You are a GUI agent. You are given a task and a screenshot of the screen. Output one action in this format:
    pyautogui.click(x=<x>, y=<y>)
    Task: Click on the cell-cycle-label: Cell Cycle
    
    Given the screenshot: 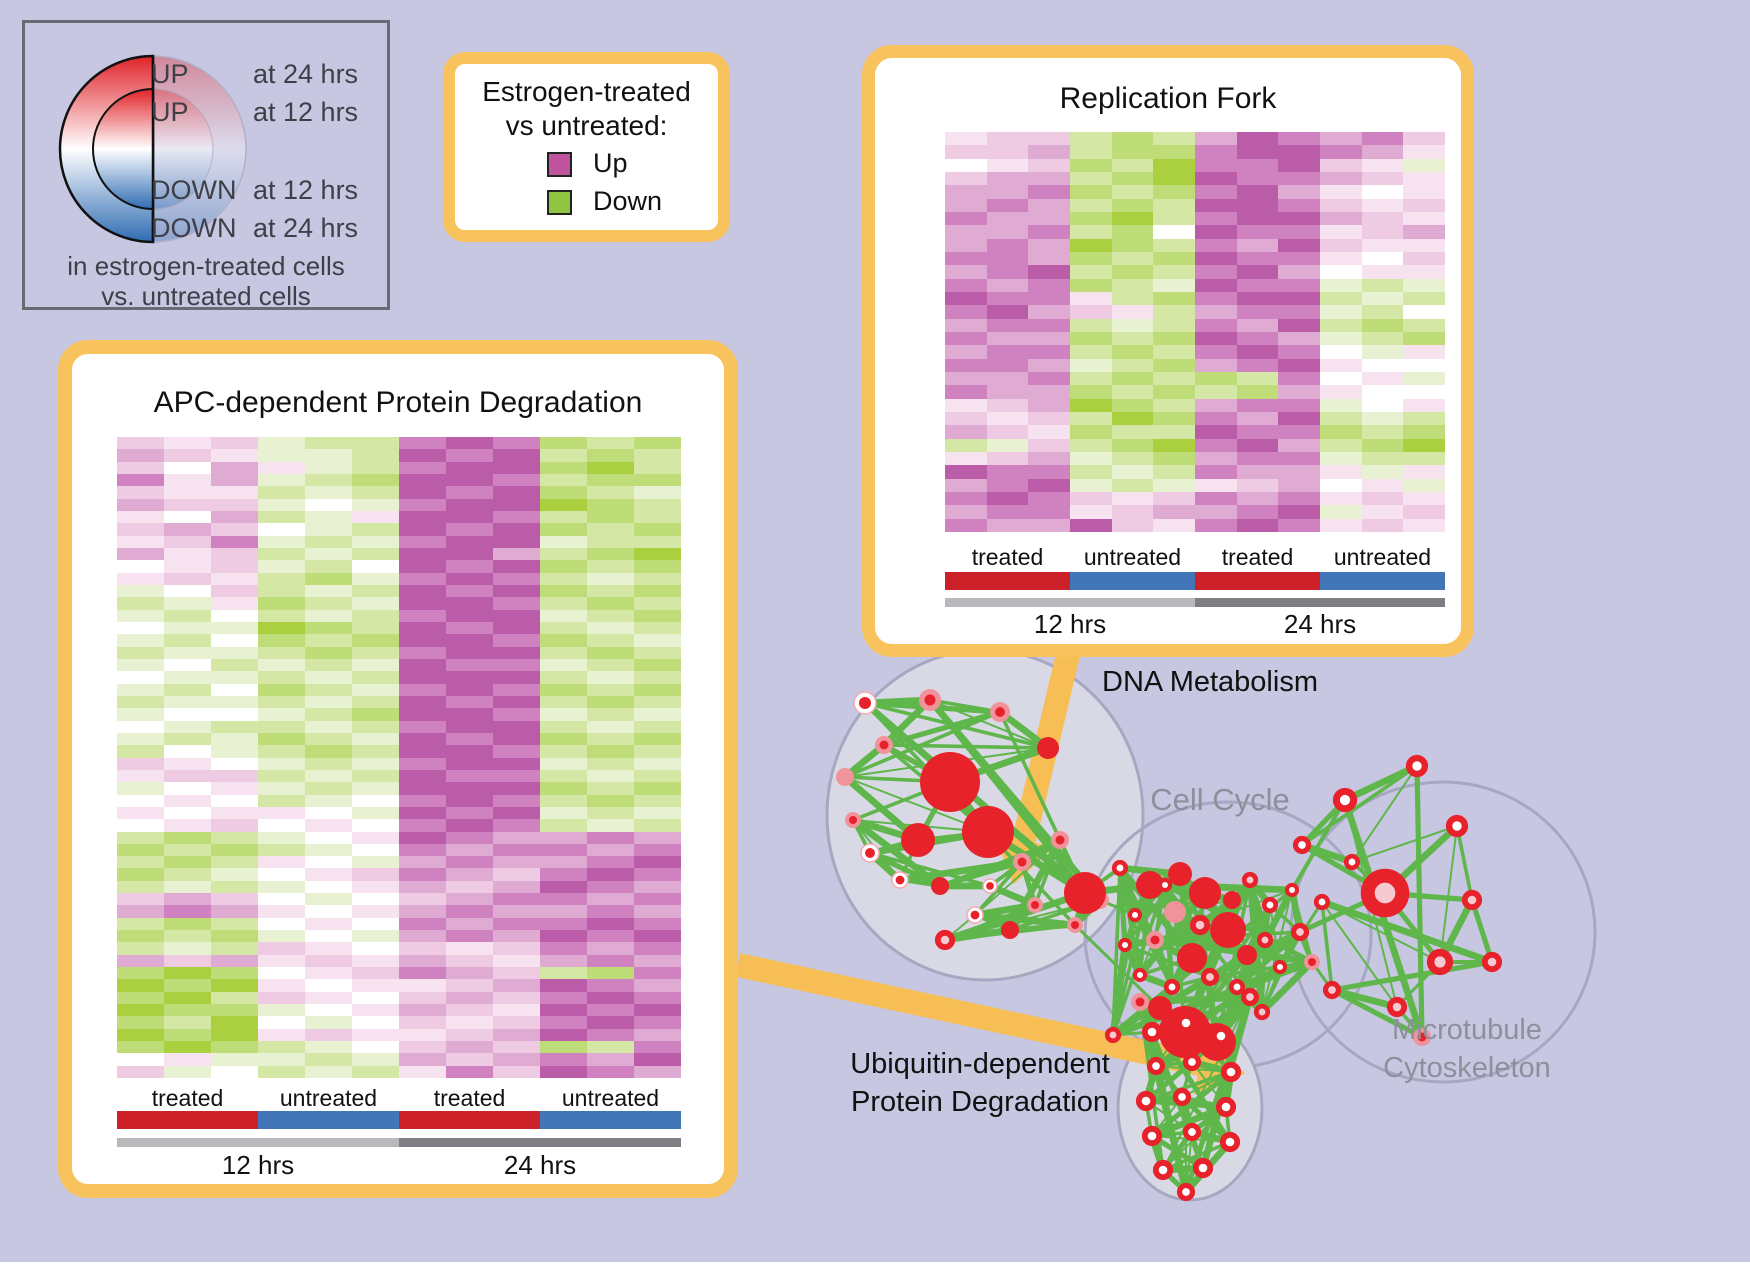 What is the action you would take?
    pyautogui.click(x=1220, y=799)
    